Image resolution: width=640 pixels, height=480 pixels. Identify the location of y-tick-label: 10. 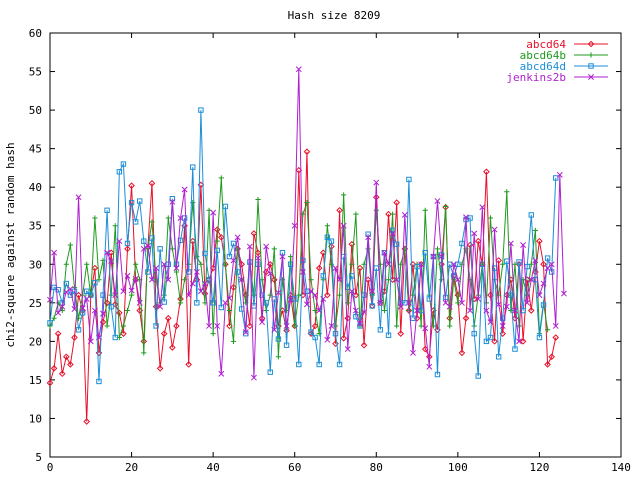
(35, 418).